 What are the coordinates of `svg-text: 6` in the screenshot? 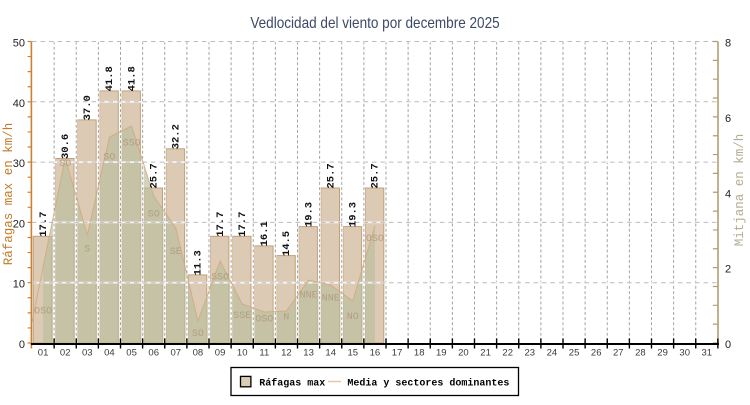 It's located at (728, 119).